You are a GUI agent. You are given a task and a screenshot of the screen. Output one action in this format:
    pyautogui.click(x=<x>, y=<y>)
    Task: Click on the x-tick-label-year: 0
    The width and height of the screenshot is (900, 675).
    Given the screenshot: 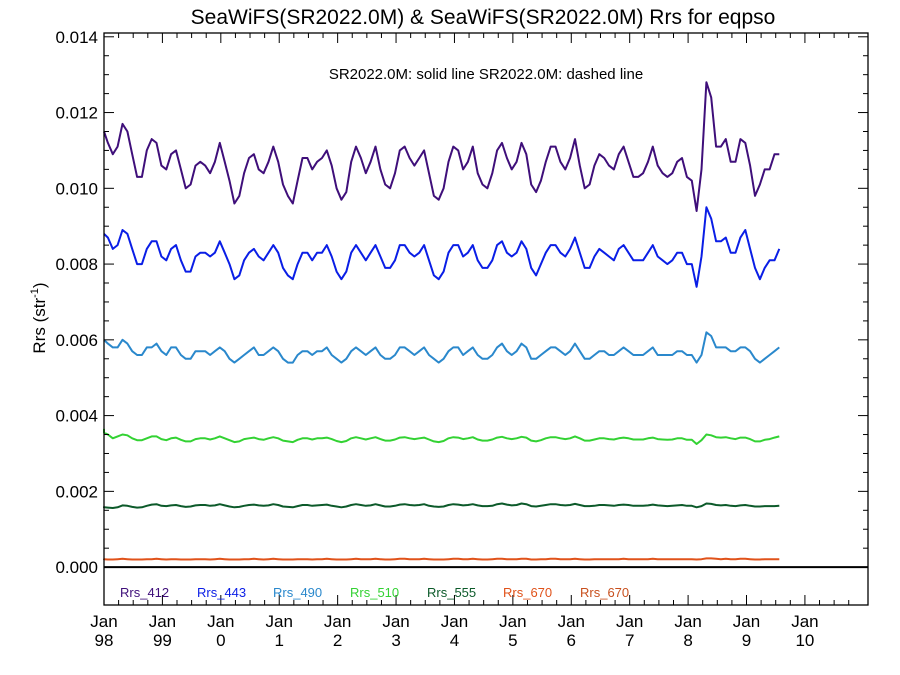 What is the action you would take?
    pyautogui.click(x=220, y=640)
    